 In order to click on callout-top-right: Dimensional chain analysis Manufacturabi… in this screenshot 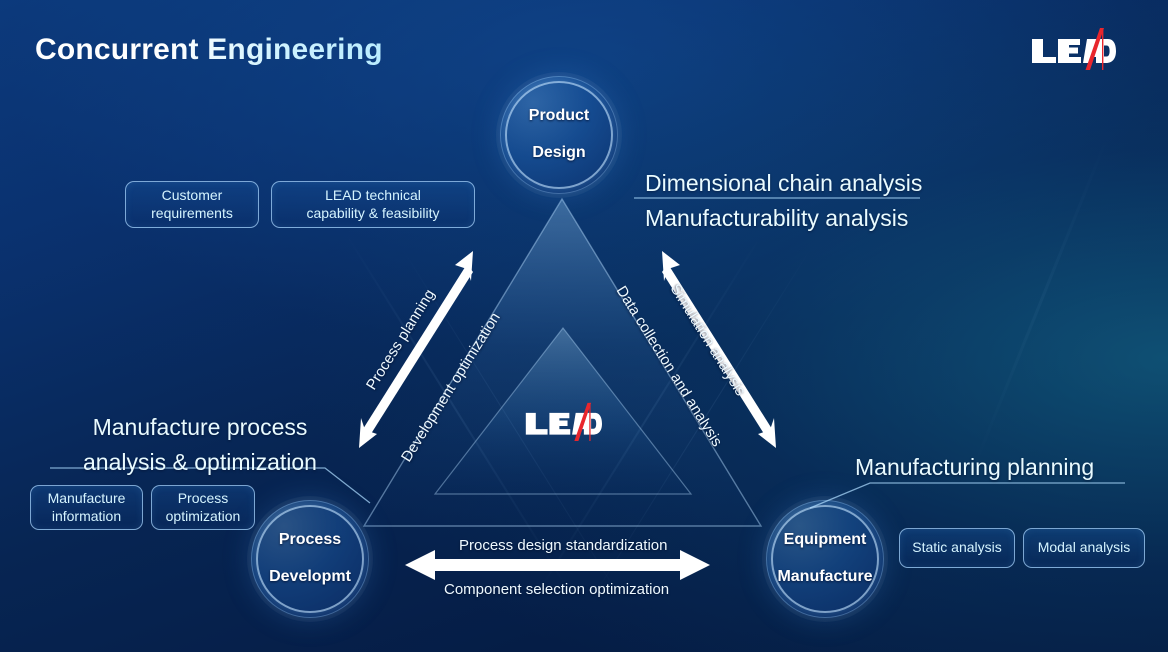, I will do `click(783, 200)`.